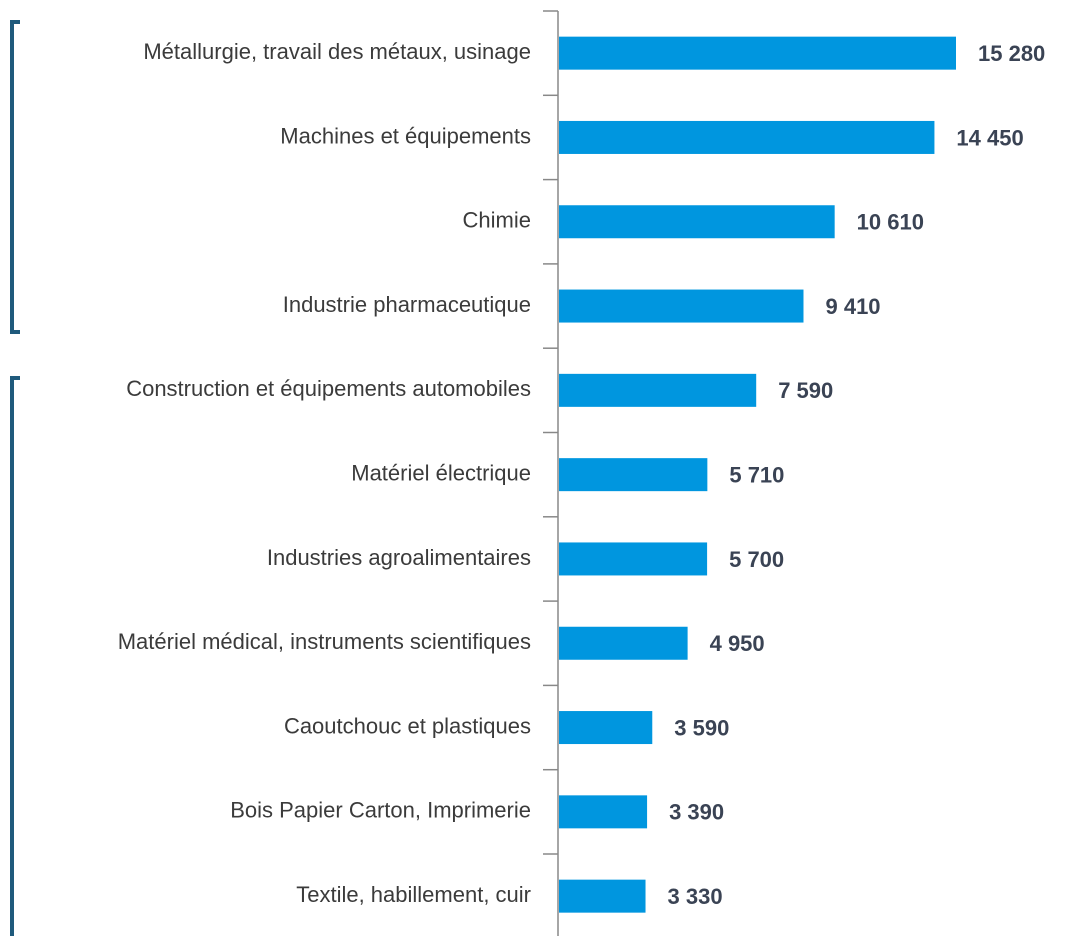  What do you see at coordinates (413, 894) in the screenshot?
I see `category-label: Textile, habillement, cuir` at bounding box center [413, 894].